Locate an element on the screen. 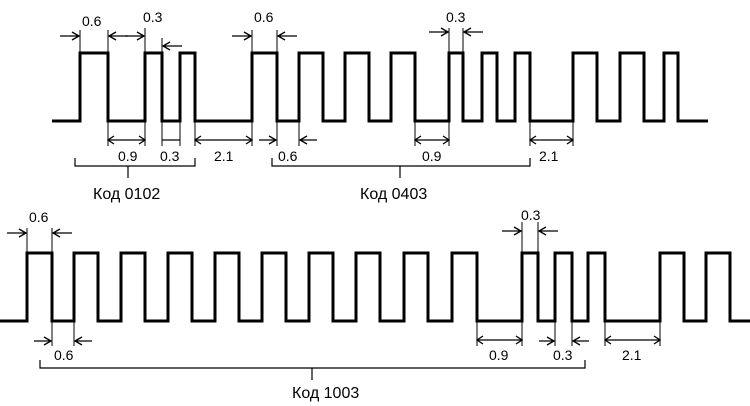 The height and width of the screenshot is (406, 750). row1-dim-0.3-b: 0.3 is located at coordinates (456, 31).